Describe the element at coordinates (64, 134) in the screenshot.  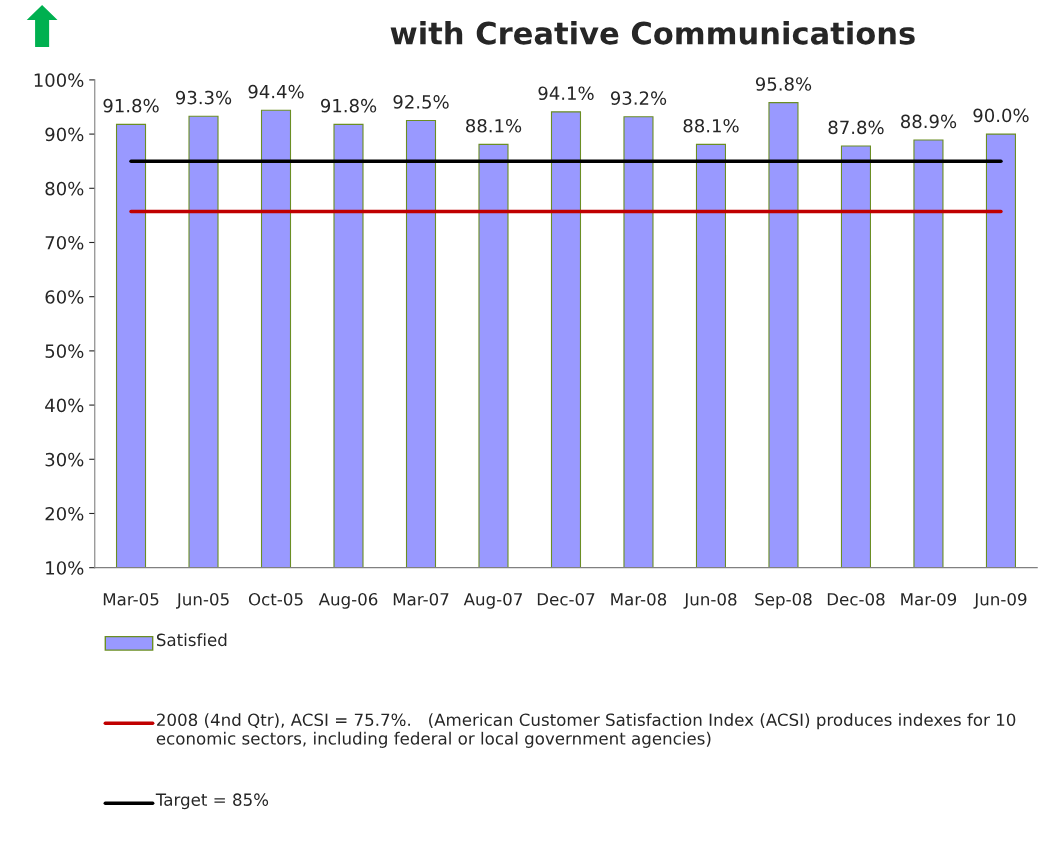
I see `y-tick-label: 90%` at that location.